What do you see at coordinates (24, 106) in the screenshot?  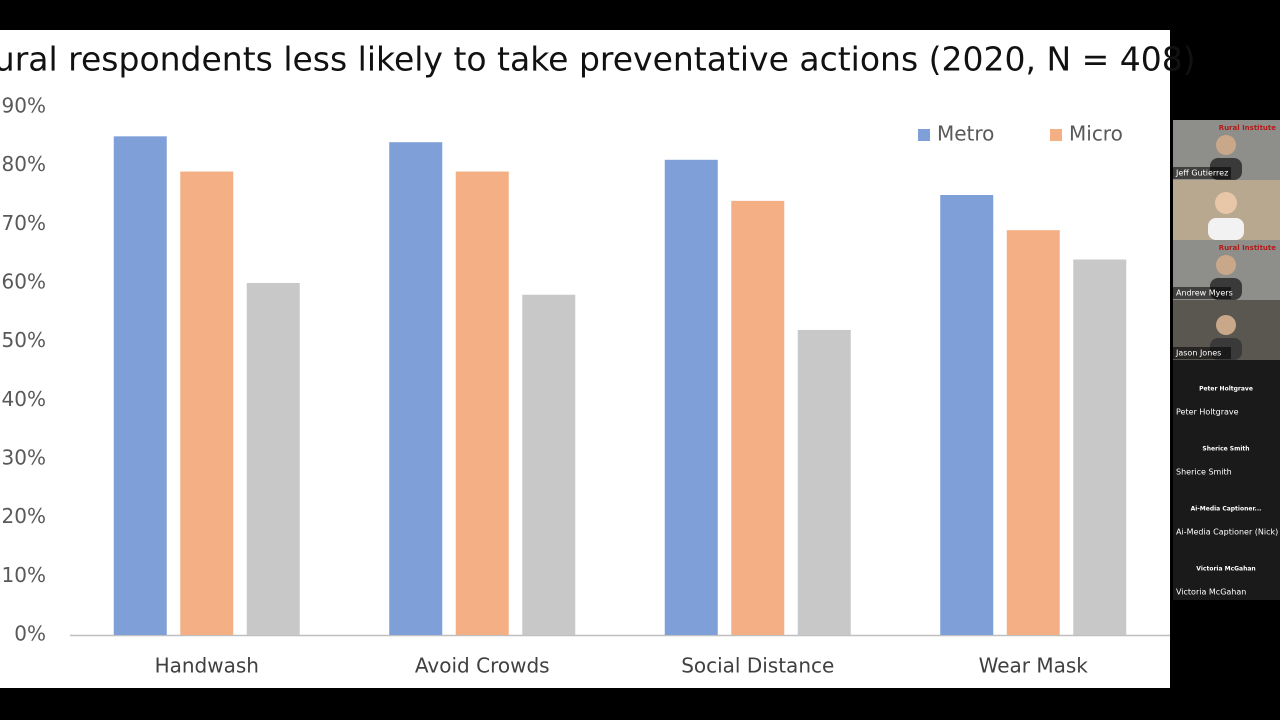 I see `y-tick-label: 90%` at bounding box center [24, 106].